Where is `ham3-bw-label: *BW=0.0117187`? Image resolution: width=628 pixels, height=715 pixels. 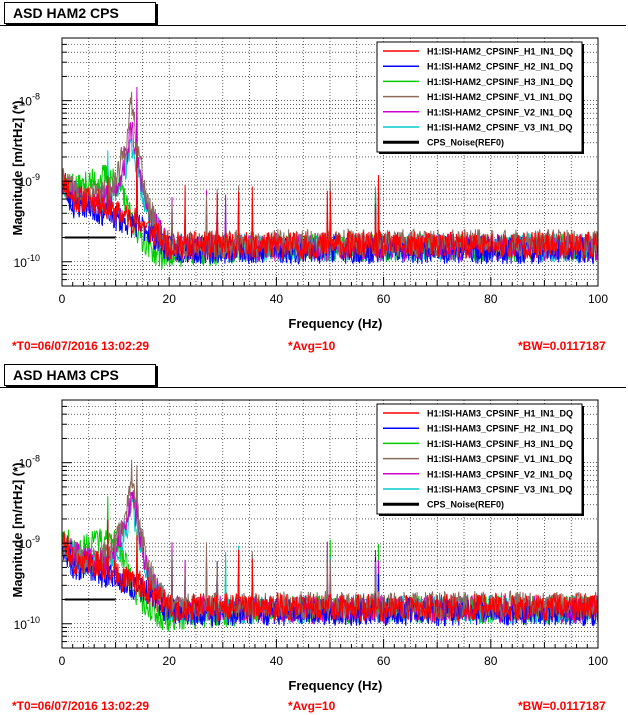
ham3-bw-label: *BW=0.0117187 is located at coordinates (562, 706).